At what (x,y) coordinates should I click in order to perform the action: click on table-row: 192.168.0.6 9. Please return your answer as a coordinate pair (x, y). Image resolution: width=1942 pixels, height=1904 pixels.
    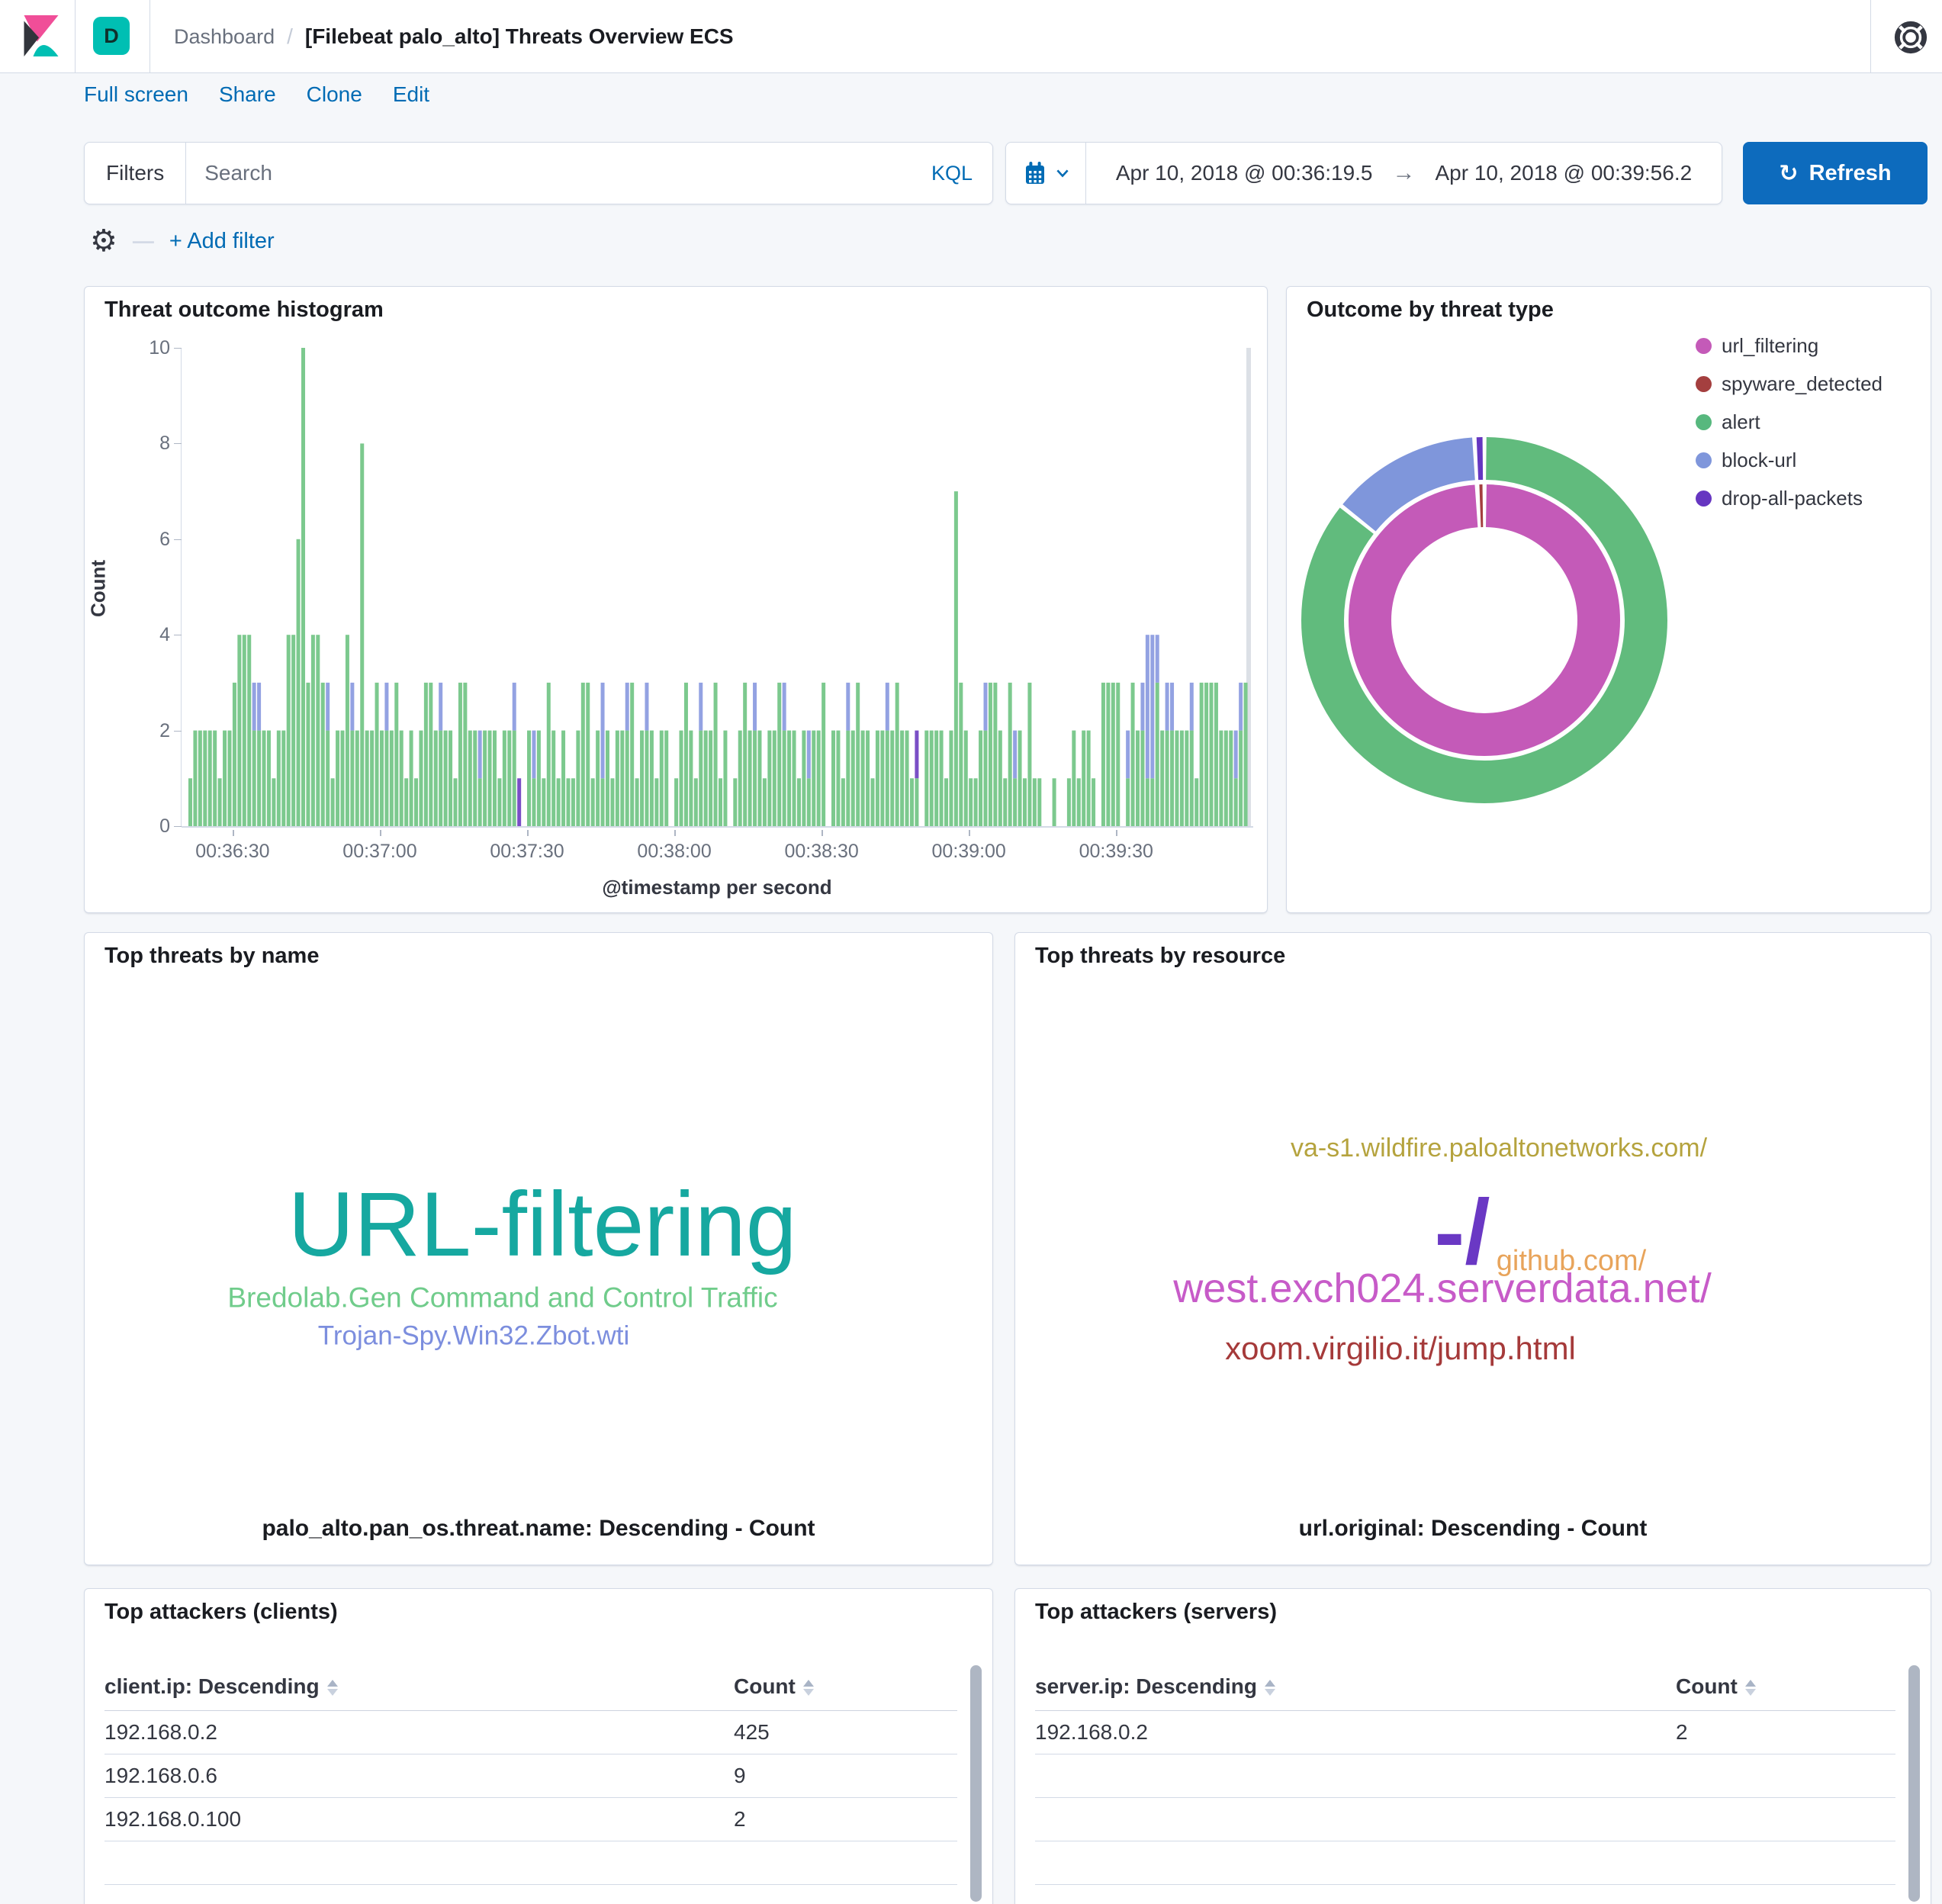
    Looking at the image, I should click on (530, 1776).